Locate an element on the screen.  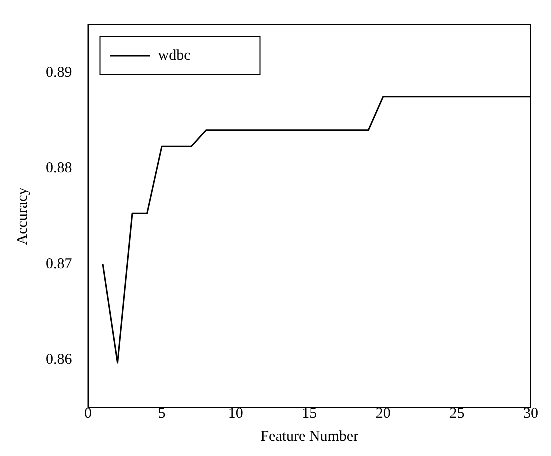
legend-label: wdbc is located at coordinates (175, 56).